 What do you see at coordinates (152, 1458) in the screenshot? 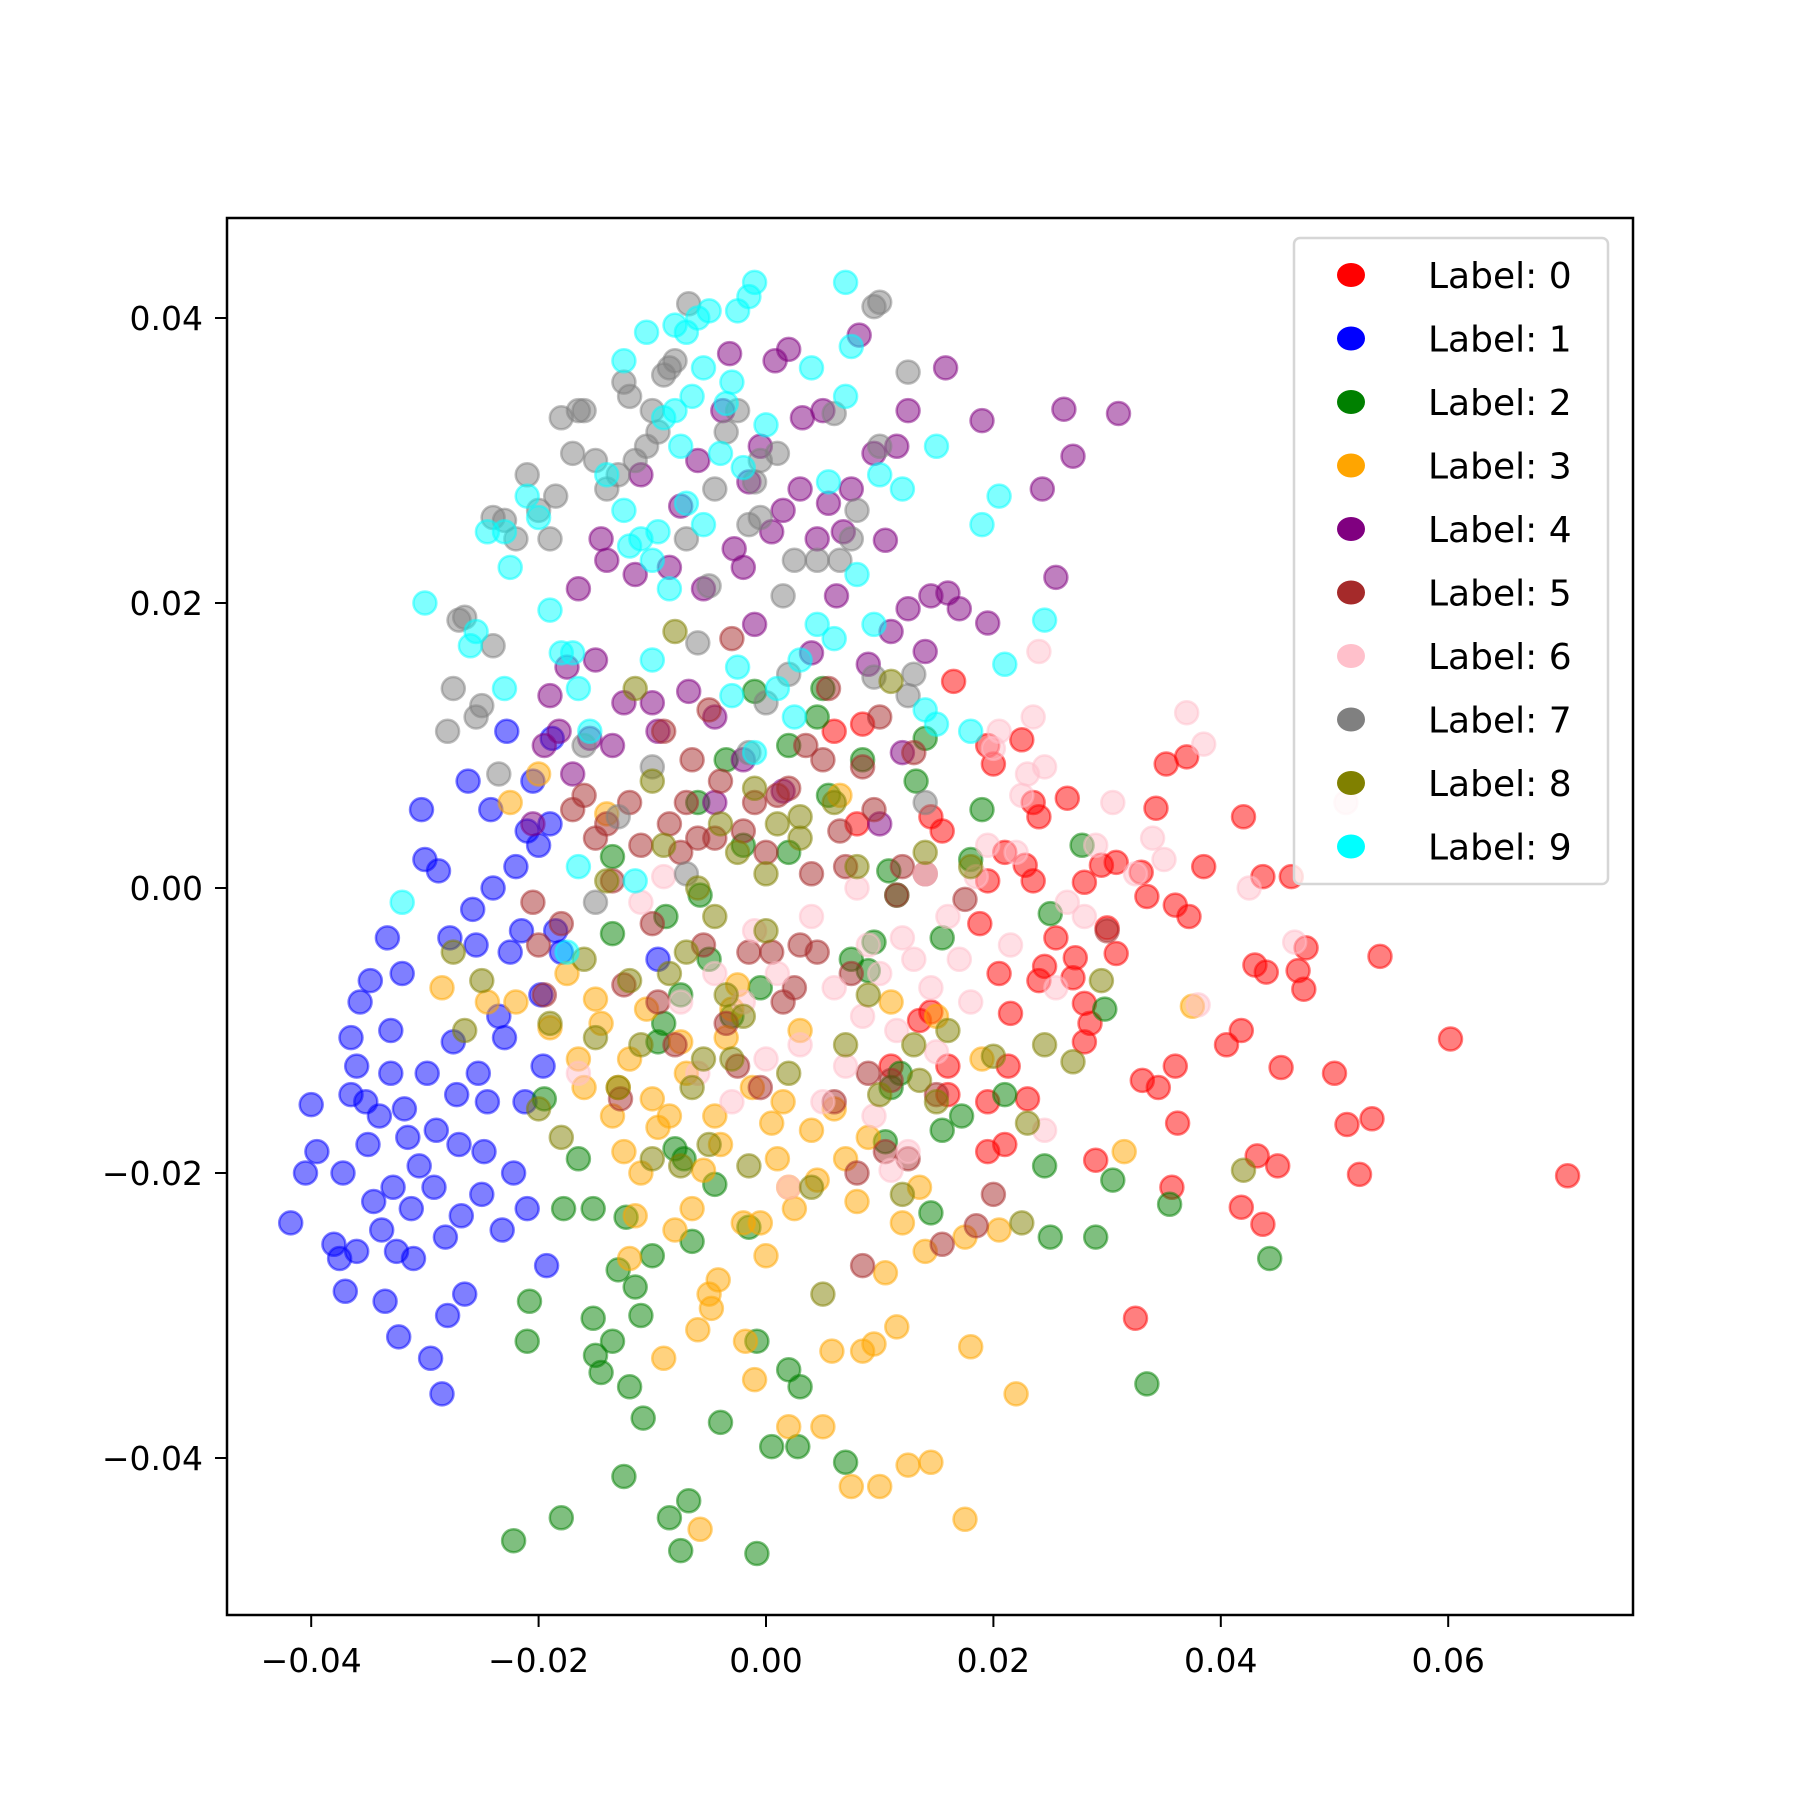
I see `y-tick-label: −0.04` at bounding box center [152, 1458].